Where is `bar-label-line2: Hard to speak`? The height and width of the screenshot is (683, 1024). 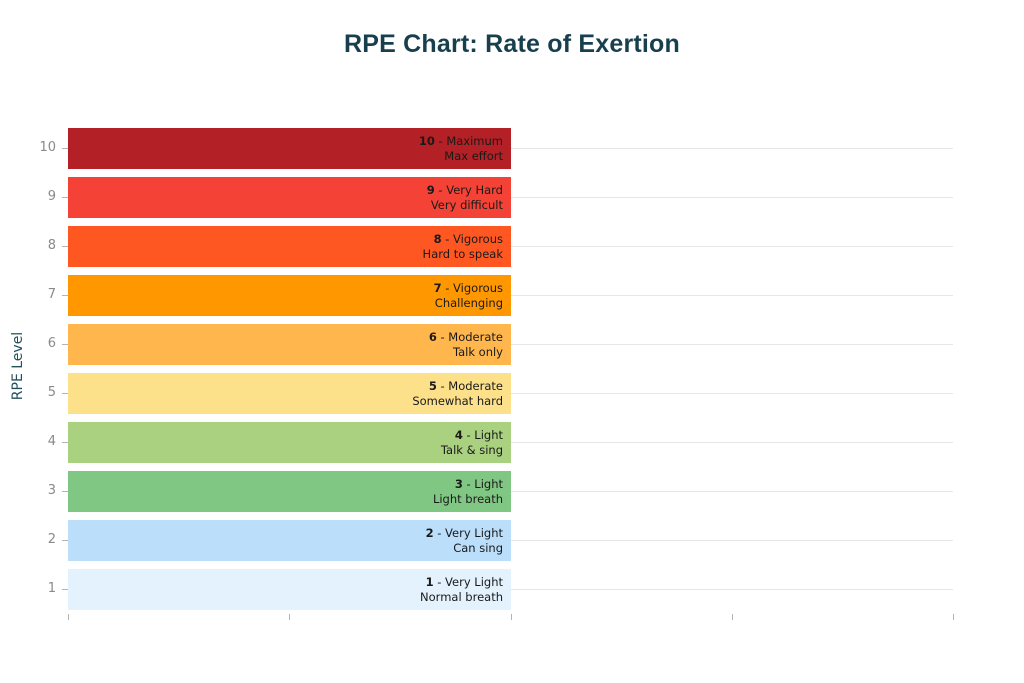 bar-label-line2: Hard to speak is located at coordinates (462, 253).